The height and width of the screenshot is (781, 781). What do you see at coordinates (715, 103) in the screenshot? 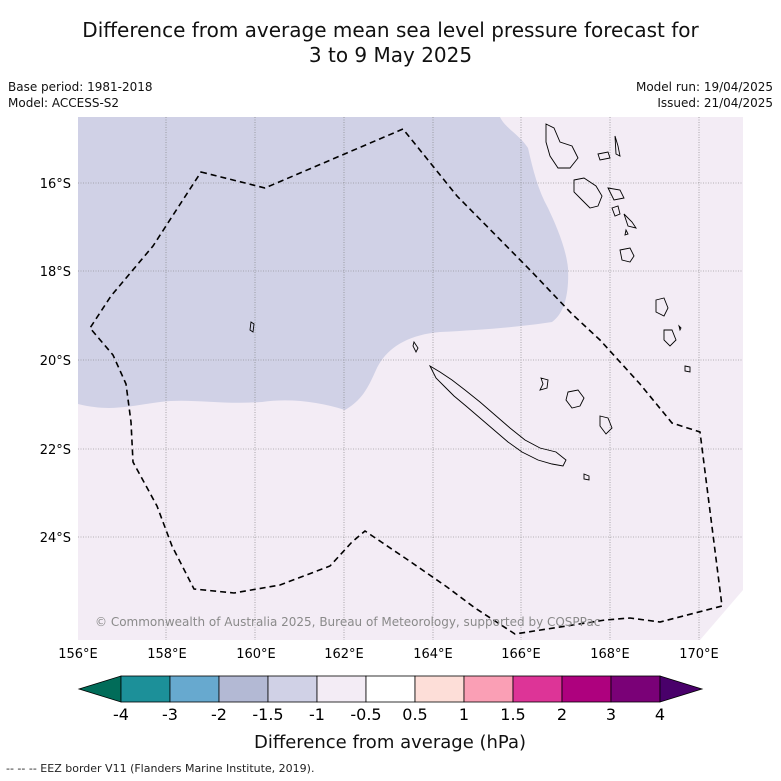
I see `issued-label: Issued: 21/04/2025` at bounding box center [715, 103].